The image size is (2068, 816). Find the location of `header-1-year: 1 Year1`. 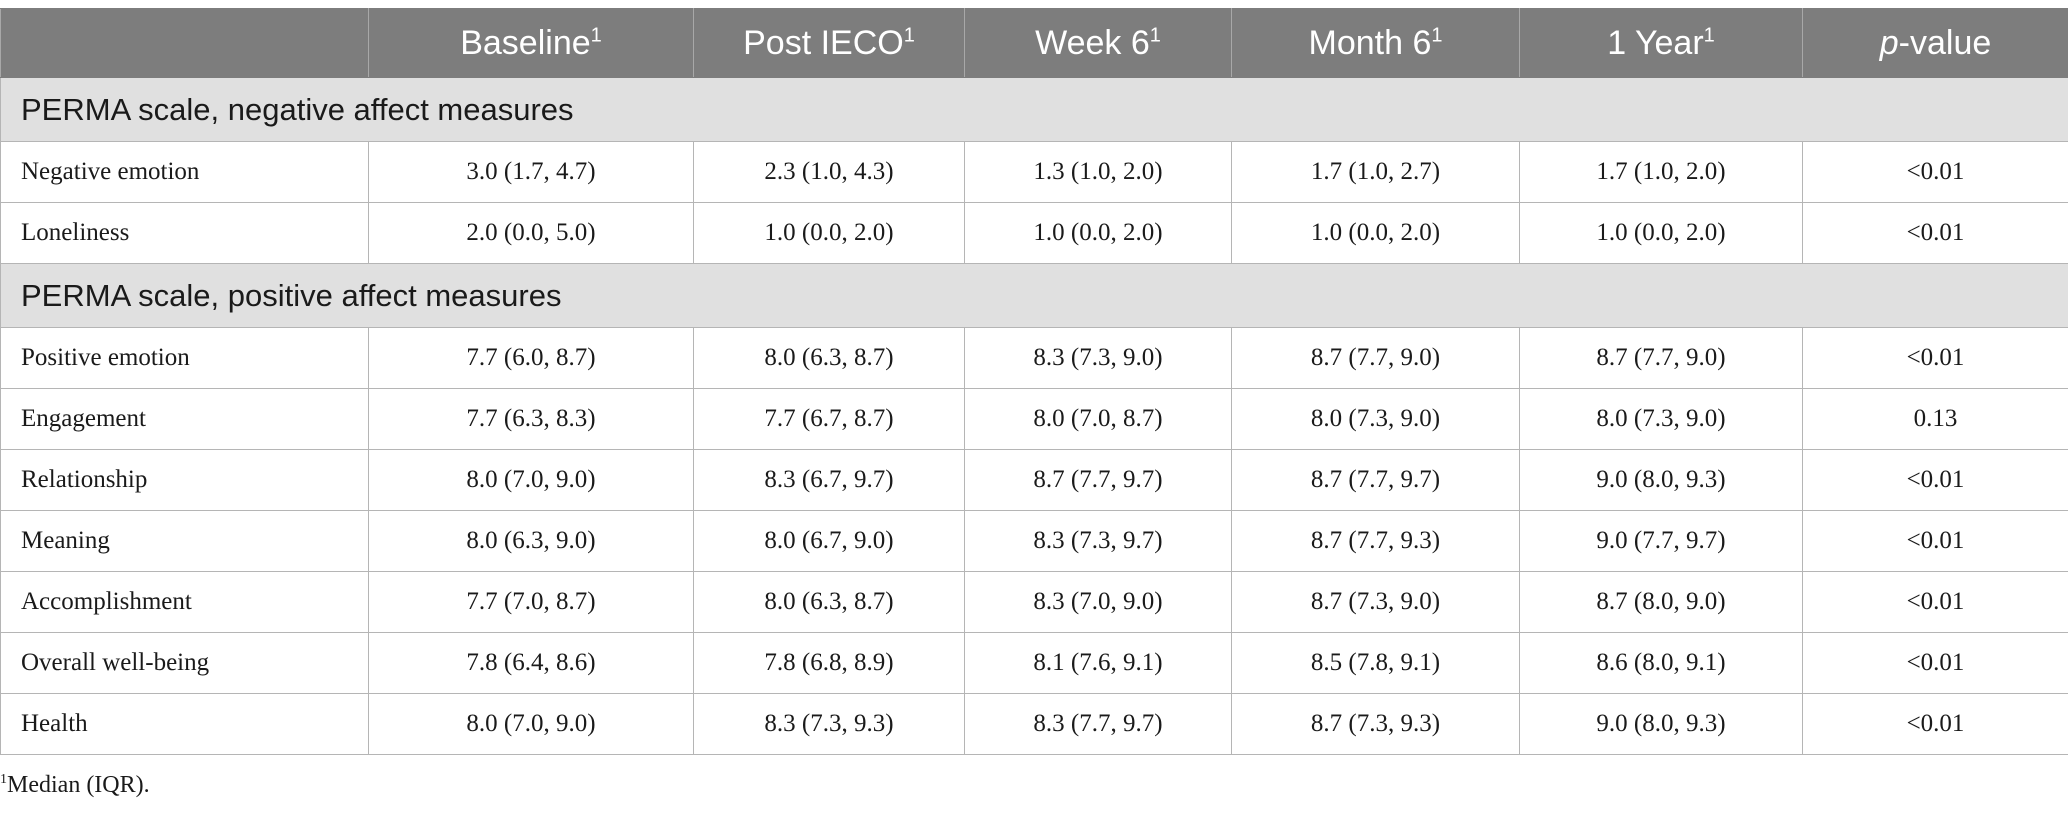

header-1-year: 1 Year1 is located at coordinates (1661, 43).